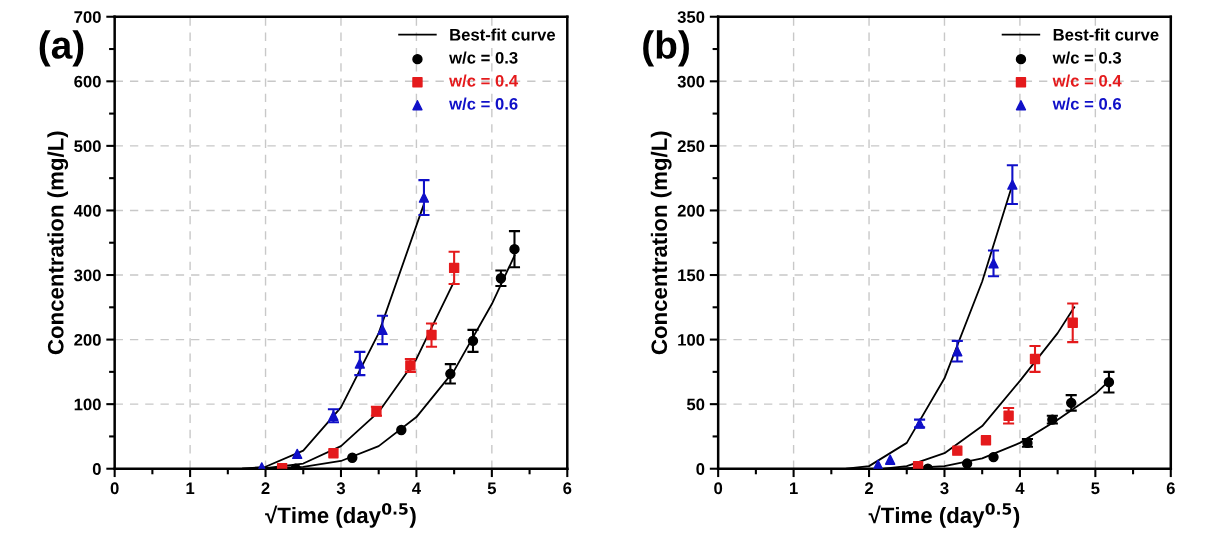  What do you see at coordinates (695, 404) in the screenshot?
I see `y-tick-label: 50` at bounding box center [695, 404].